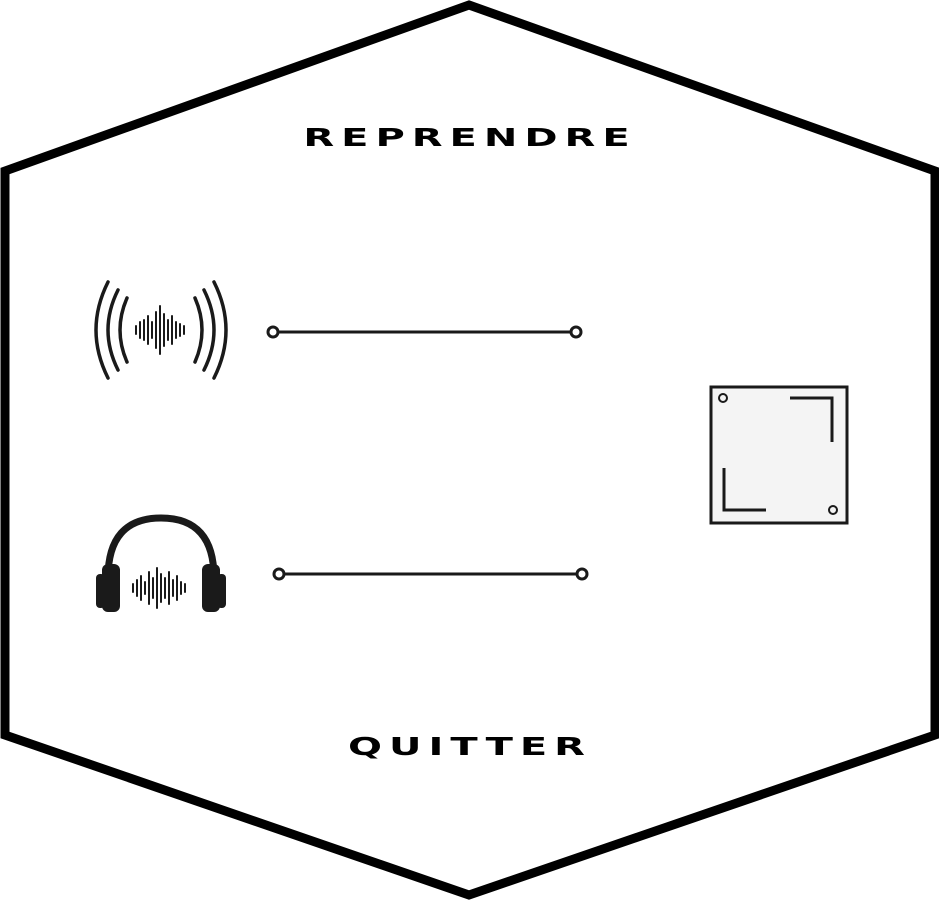 The width and height of the screenshot is (939, 900). What do you see at coordinates (431, 574) in the screenshot?
I see `sfx-volume-slider` at bounding box center [431, 574].